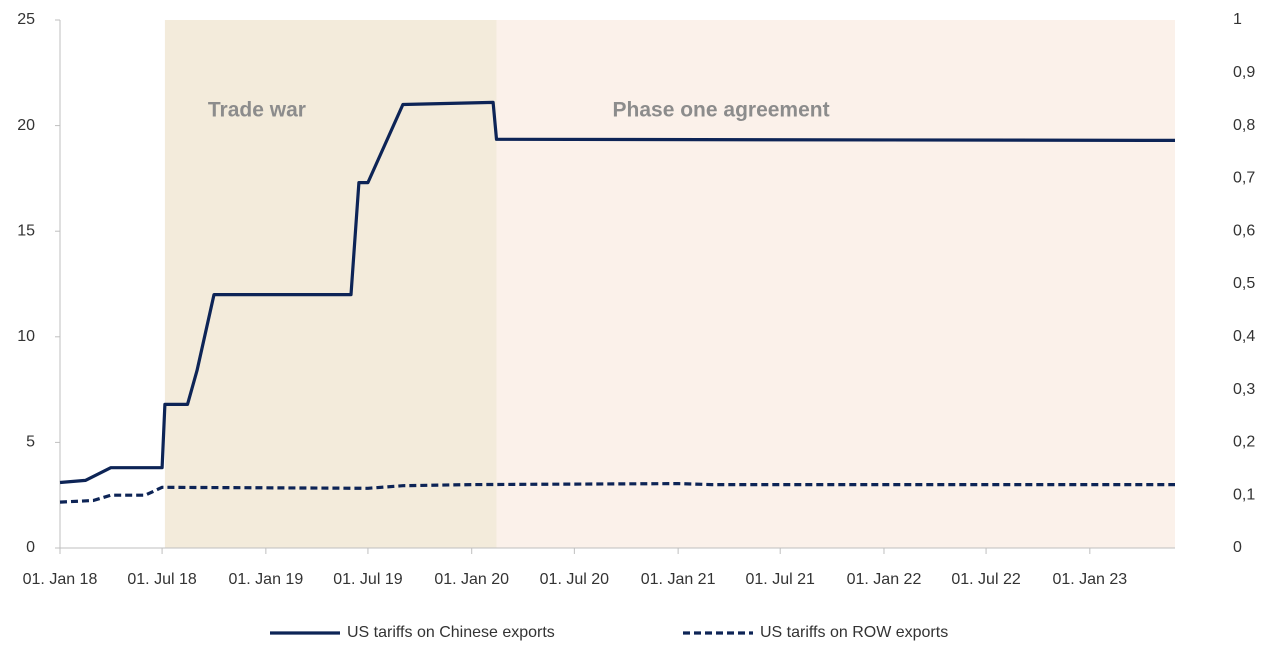 This screenshot has width=1272, height=651. What do you see at coordinates (884, 579) in the screenshot?
I see `x-tick-label: 01. Jan 22` at bounding box center [884, 579].